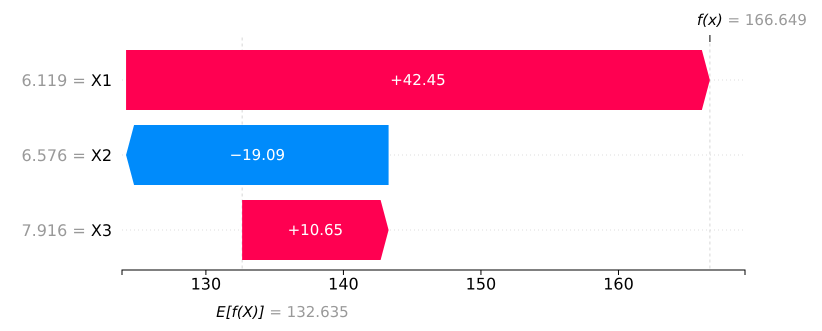  Describe the element at coordinates (418, 80) in the screenshot. I see `data-label: +42.45` at that location.